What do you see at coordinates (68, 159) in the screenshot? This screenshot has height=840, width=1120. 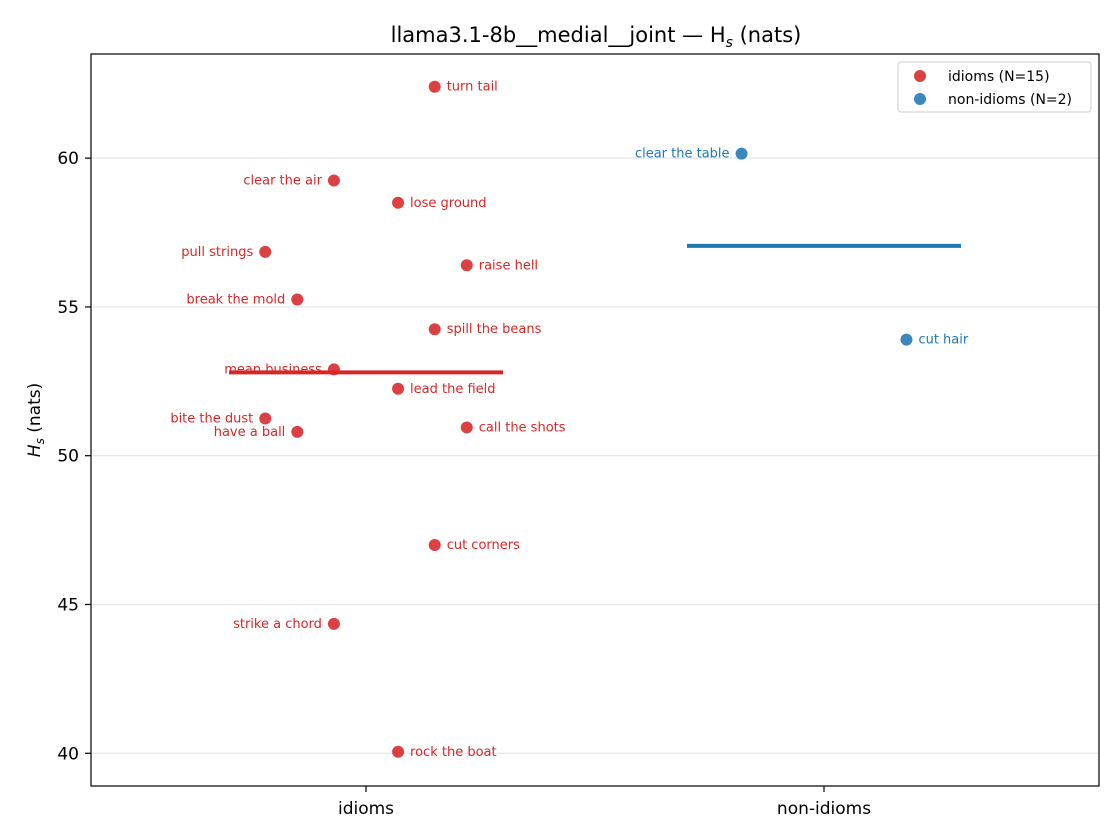 I see `y-tick-label: 60` at bounding box center [68, 159].